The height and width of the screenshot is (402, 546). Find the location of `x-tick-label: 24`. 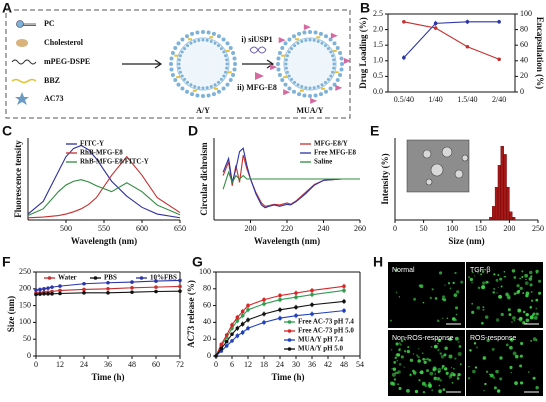

x-tick-label: 24 is located at coordinates (84, 364).